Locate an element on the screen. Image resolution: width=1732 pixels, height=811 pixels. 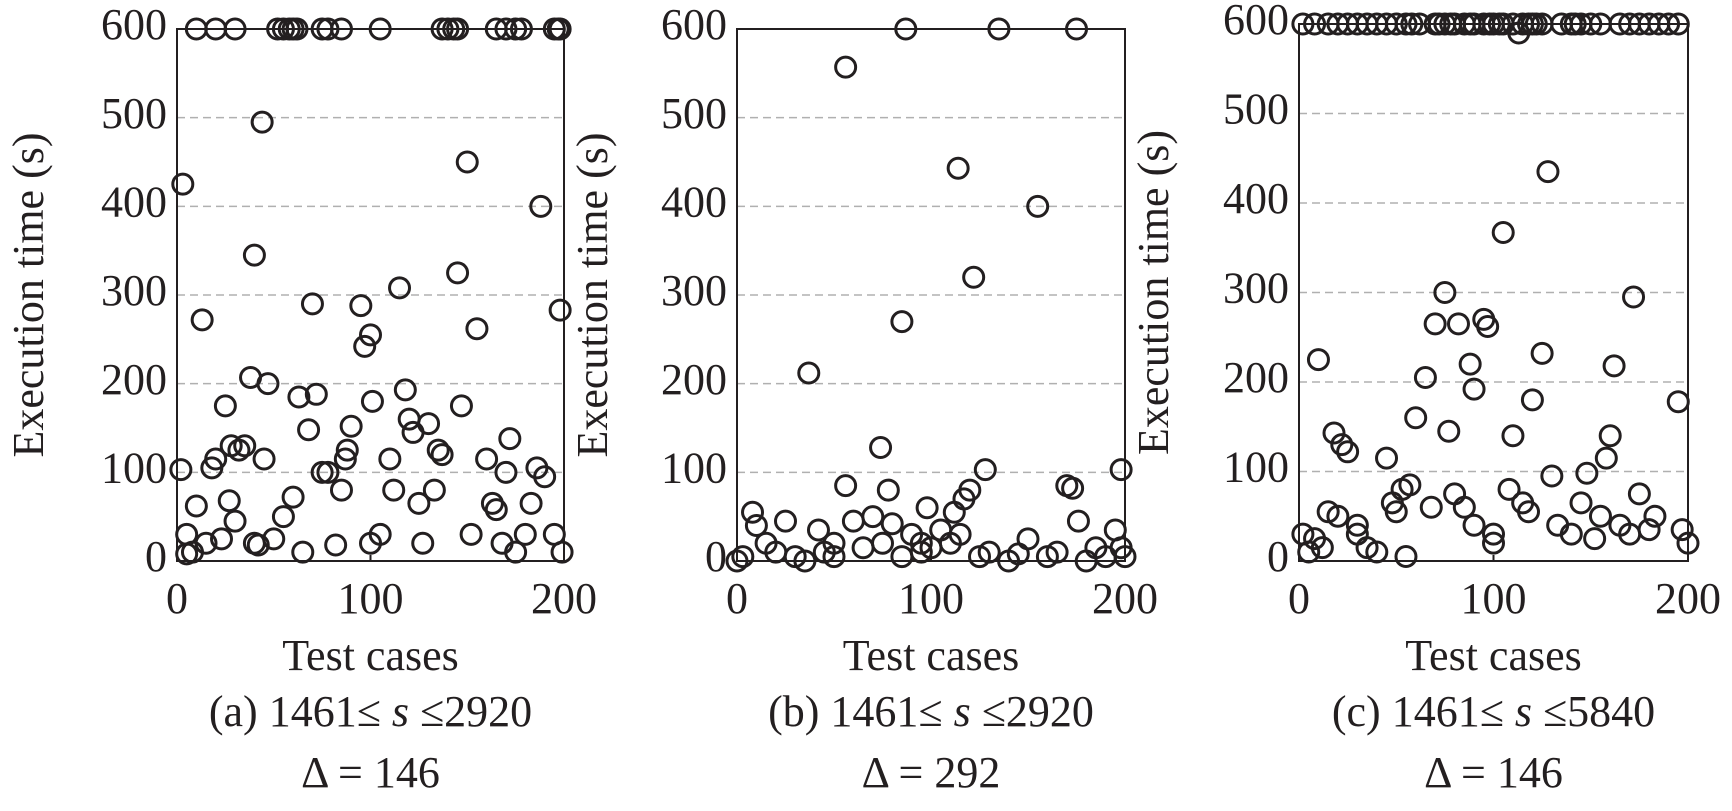
x-tick-label: 200 is located at coordinates (1688, 598).